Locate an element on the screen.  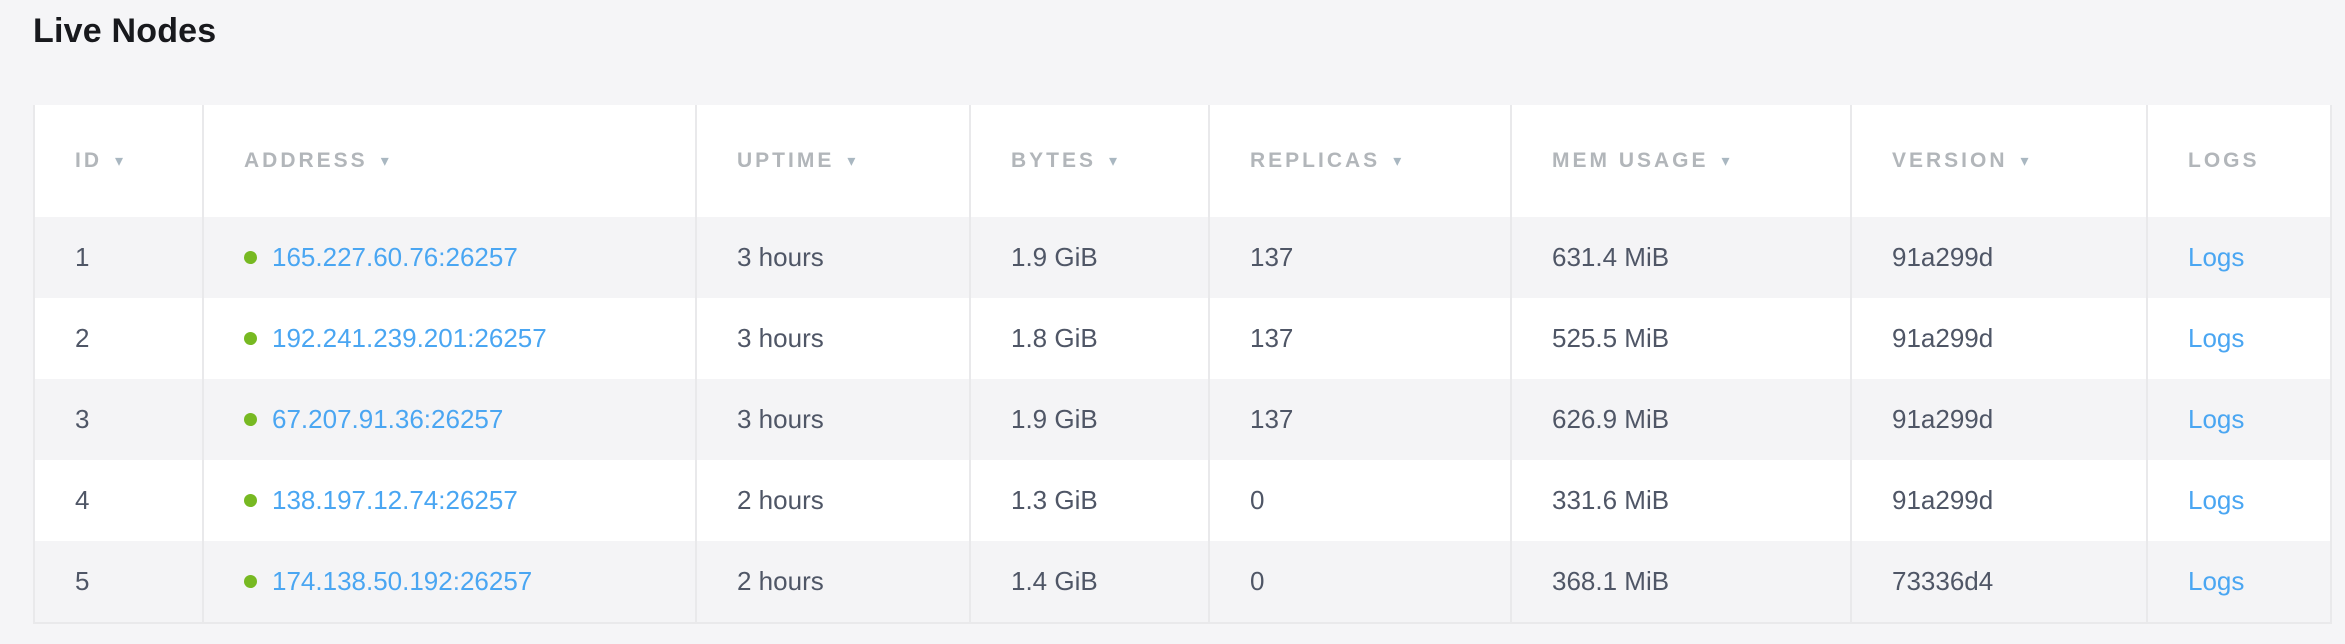
column-header-version: VERSION ▾ is located at coordinates (1998, 161).